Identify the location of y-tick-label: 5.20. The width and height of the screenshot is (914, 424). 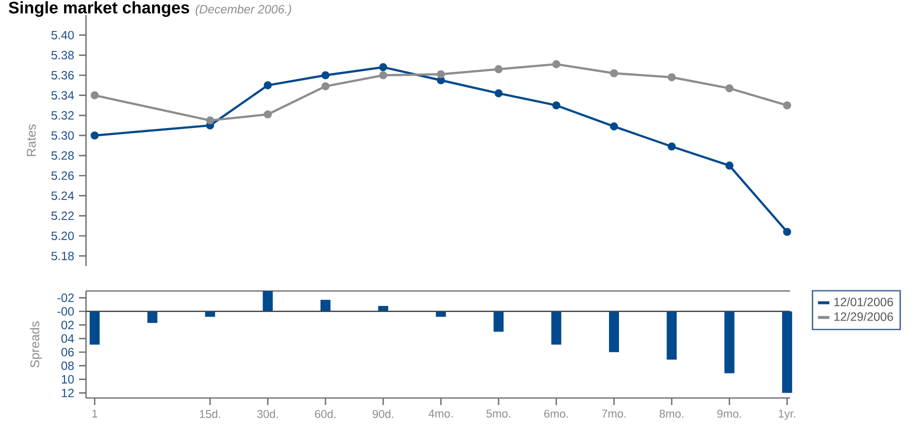
(62, 235).